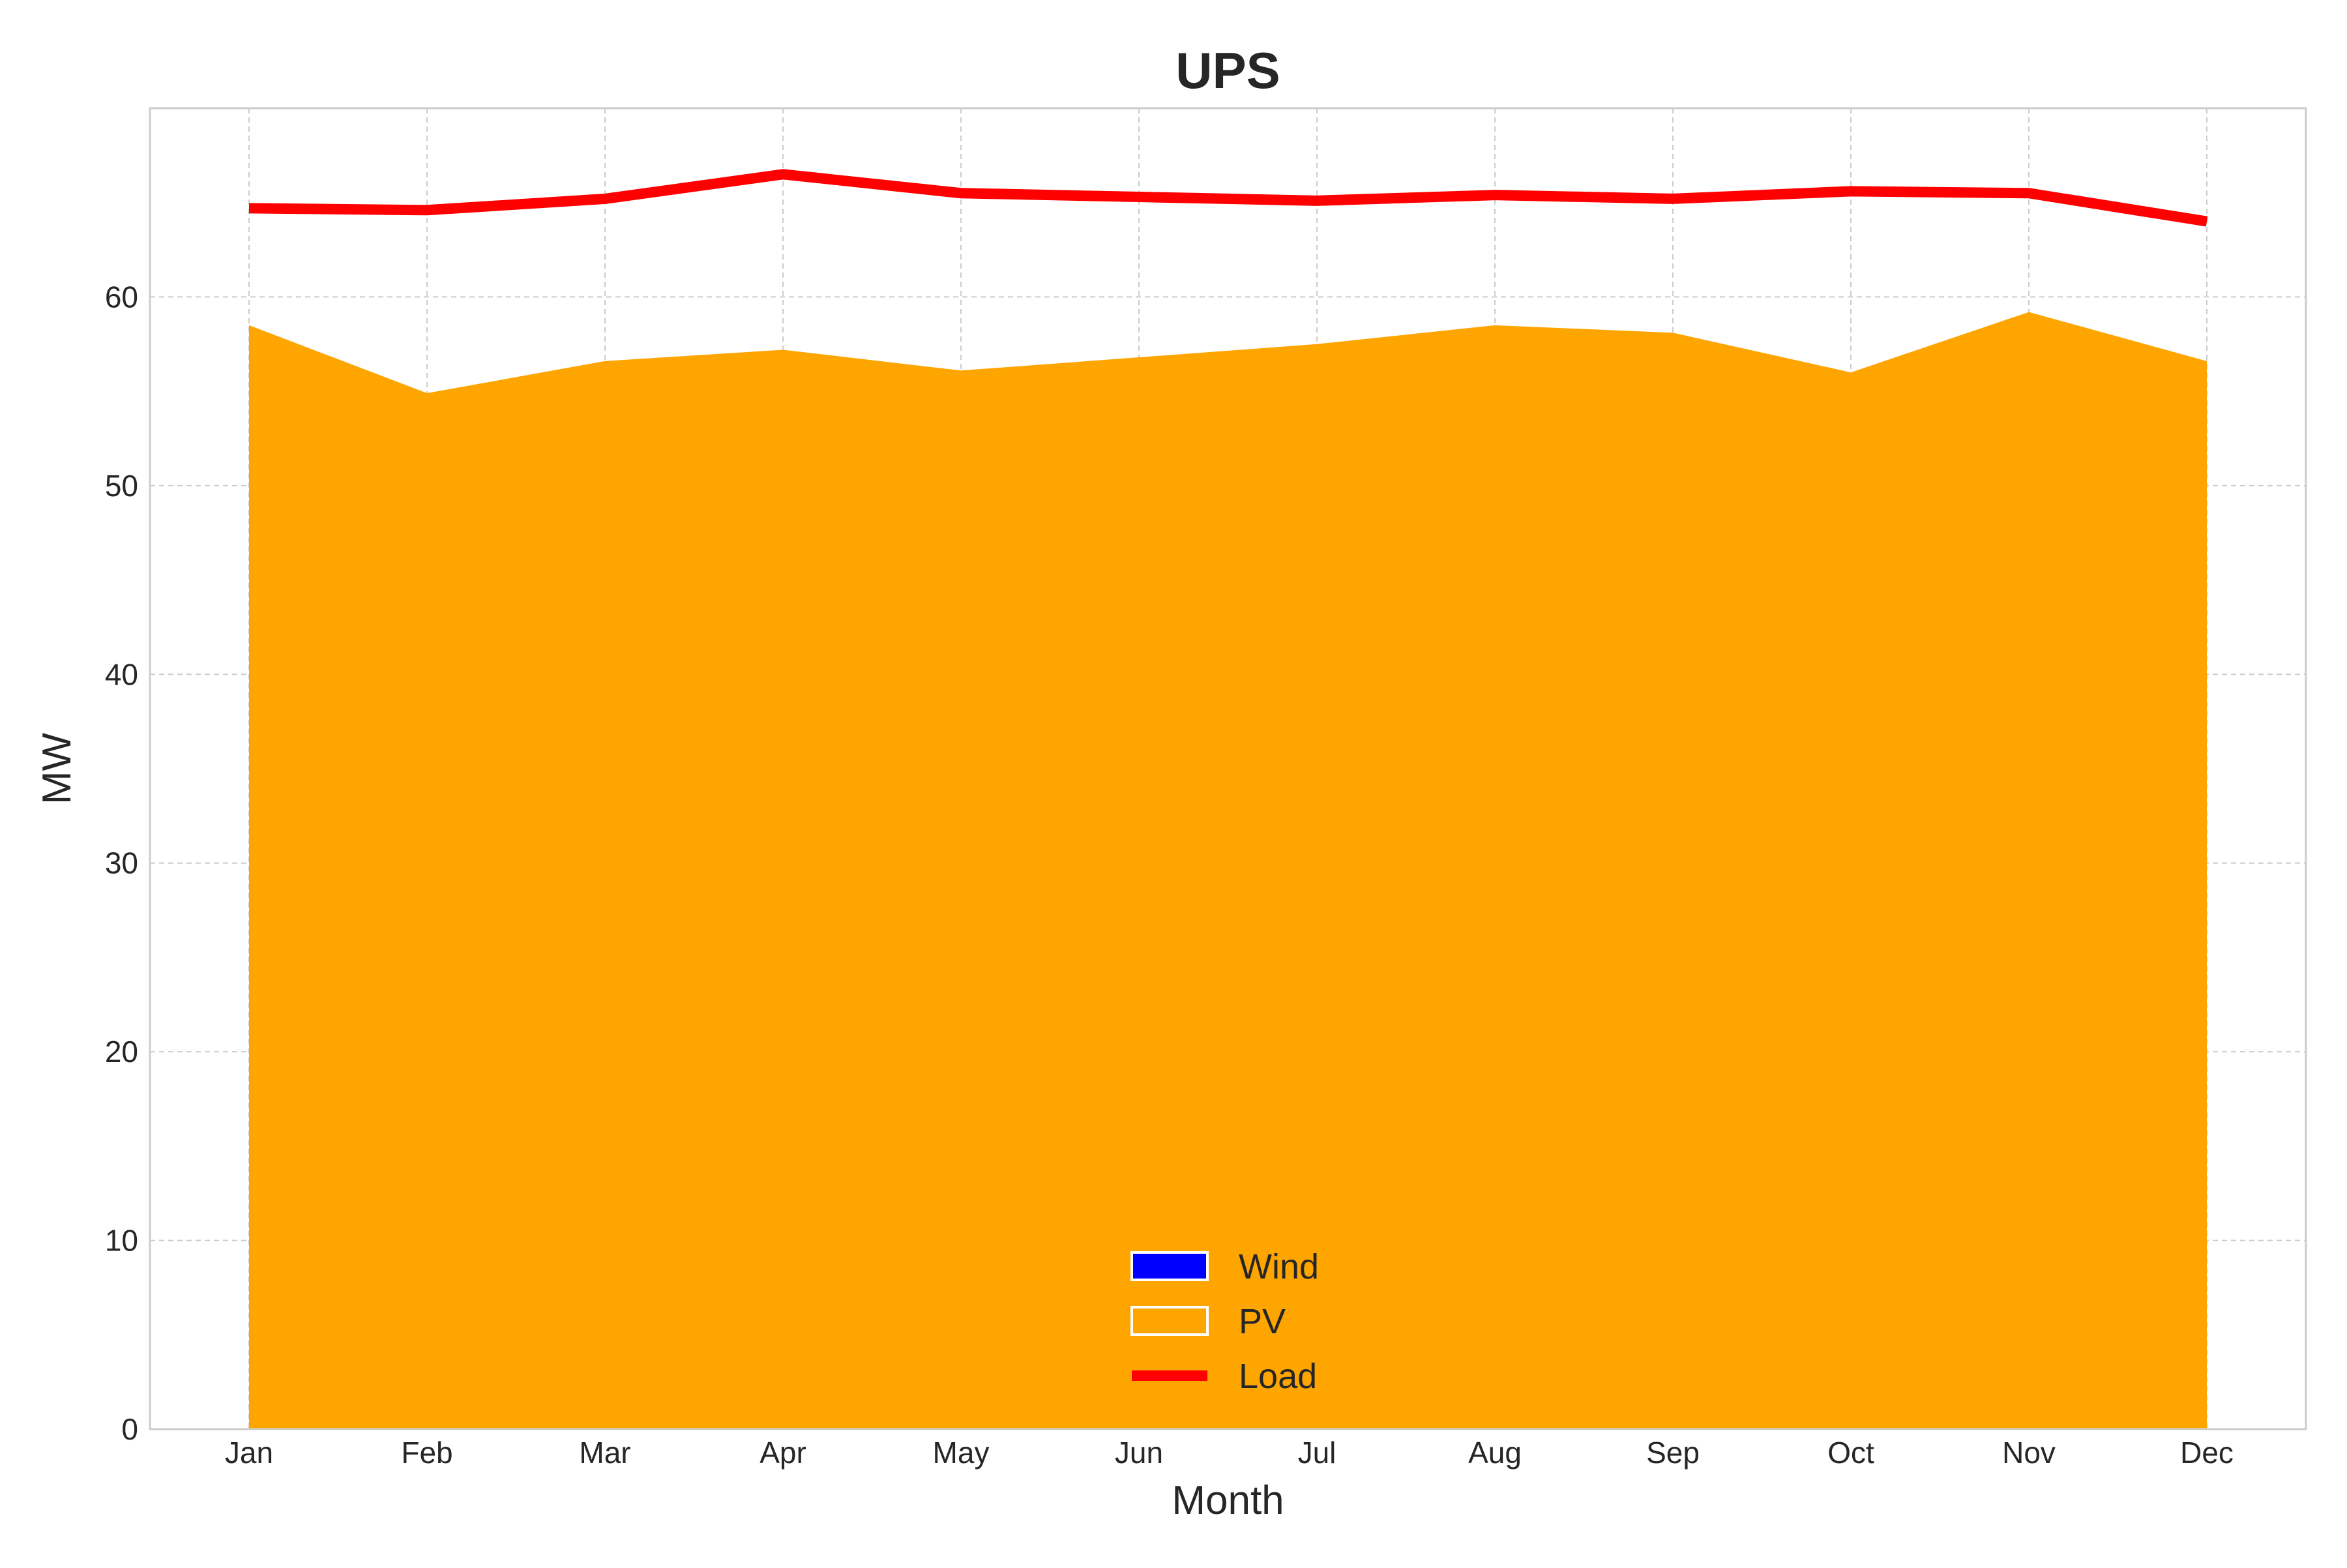  Describe the element at coordinates (783, 1453) in the screenshot. I see `x-tick-label: Apr` at that location.